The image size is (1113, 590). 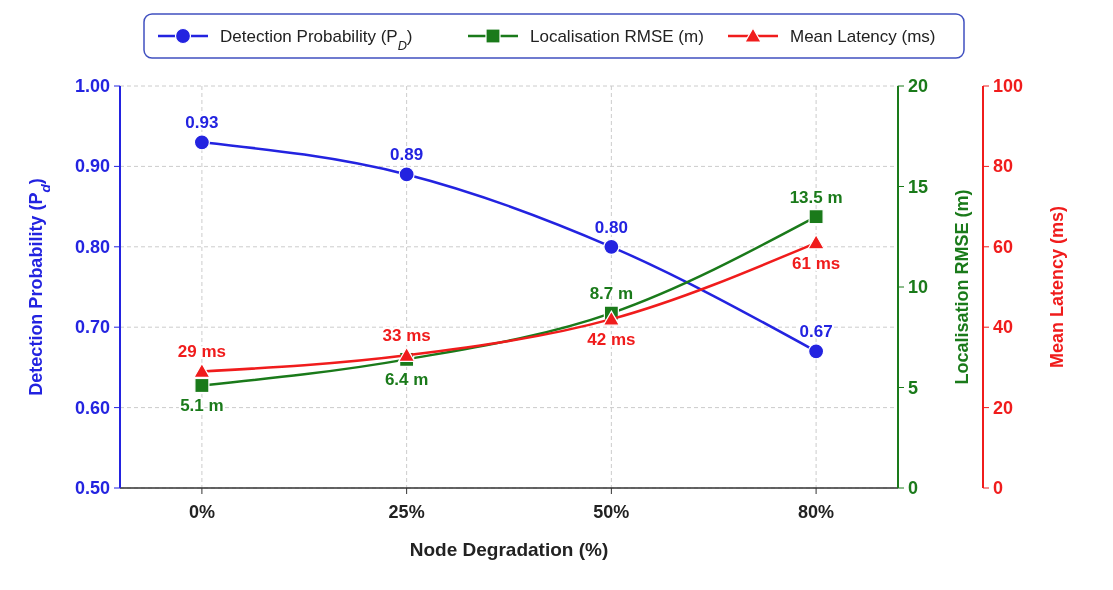 I want to click on data-label: 42 ms, so click(x=611, y=340).